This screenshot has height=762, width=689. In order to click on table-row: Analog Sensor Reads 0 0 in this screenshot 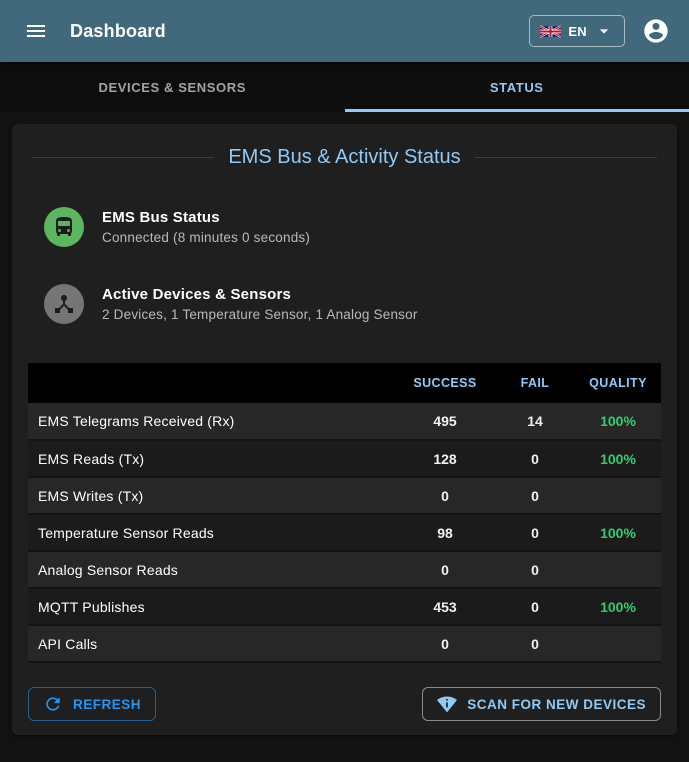, I will do `click(344, 570)`.